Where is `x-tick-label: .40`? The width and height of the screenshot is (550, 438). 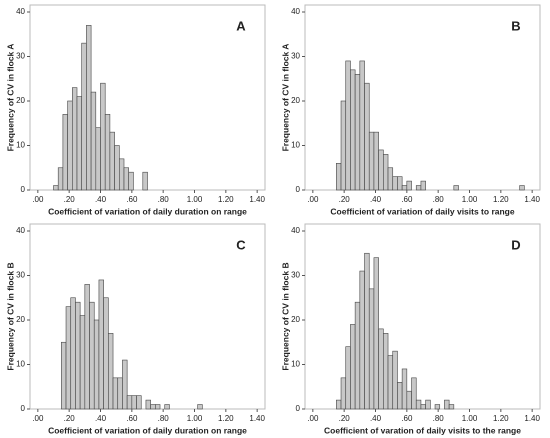 x-tick-label: .40 is located at coordinates (376, 199).